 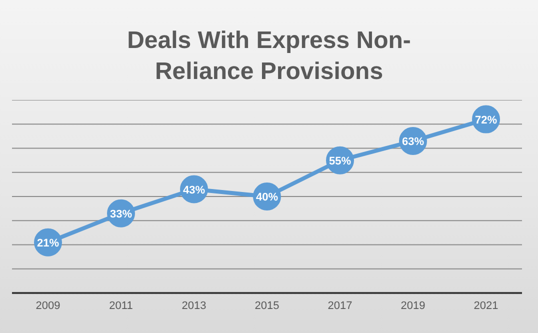 What do you see at coordinates (486, 120) in the screenshot?
I see `data-label: 72%` at bounding box center [486, 120].